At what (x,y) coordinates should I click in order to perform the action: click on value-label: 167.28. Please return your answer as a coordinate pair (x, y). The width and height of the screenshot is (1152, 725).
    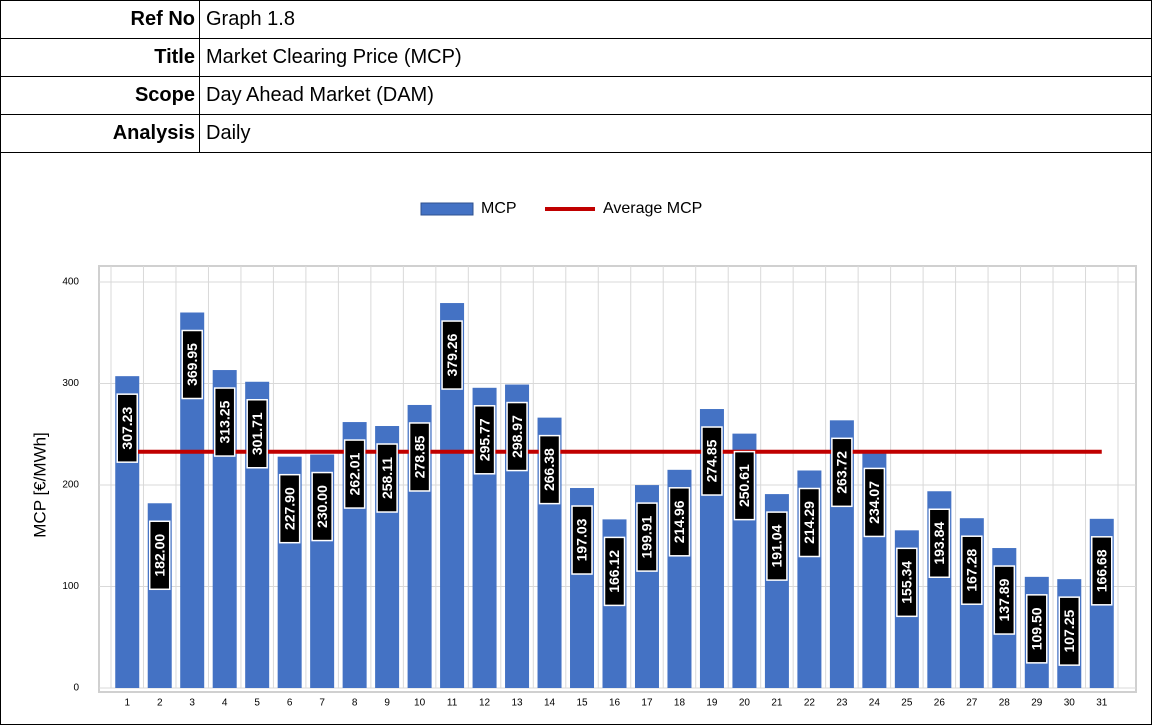
    Looking at the image, I should click on (972, 570).